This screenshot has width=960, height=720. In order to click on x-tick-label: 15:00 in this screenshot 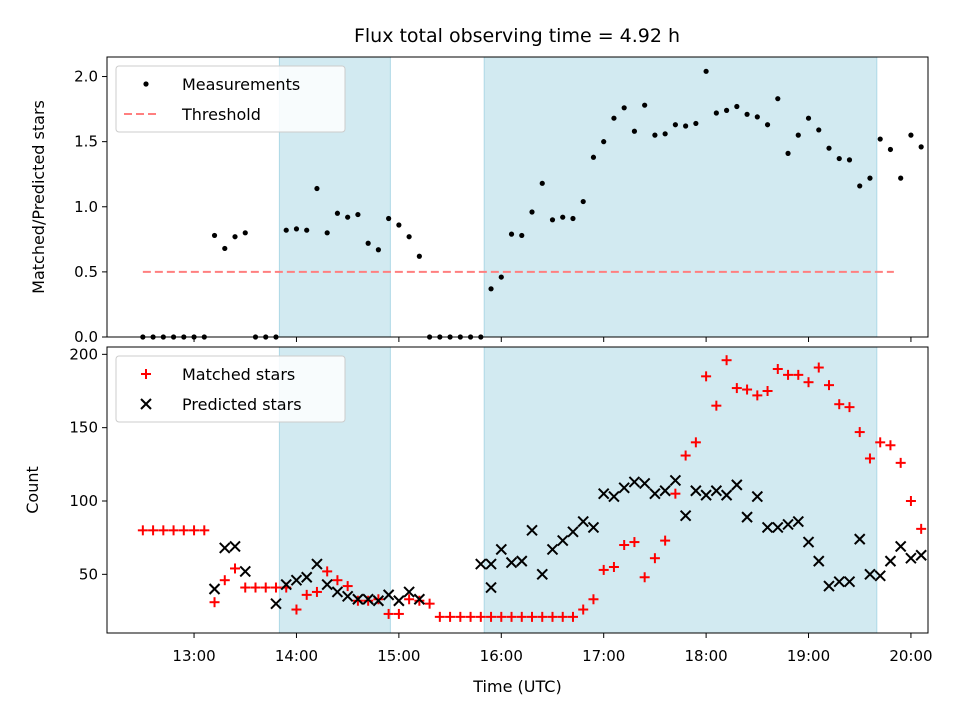, I will do `click(398, 656)`.